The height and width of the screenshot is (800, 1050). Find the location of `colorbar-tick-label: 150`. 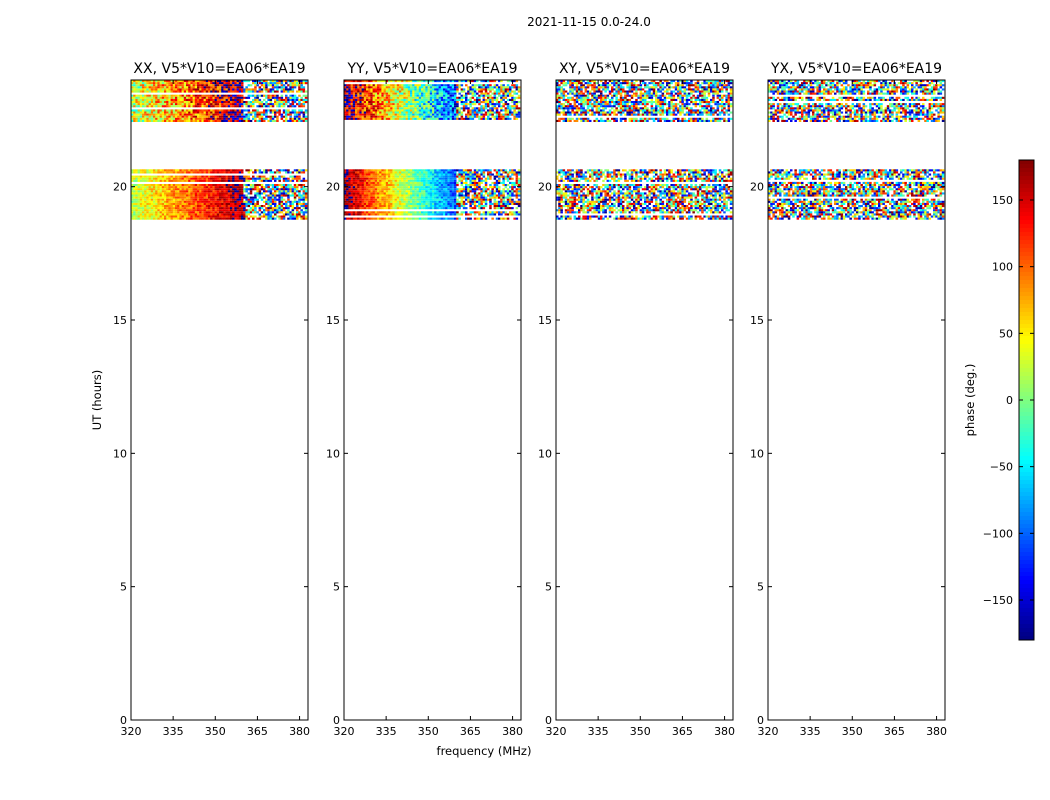

colorbar-tick-label: 150 is located at coordinates (1002, 200).